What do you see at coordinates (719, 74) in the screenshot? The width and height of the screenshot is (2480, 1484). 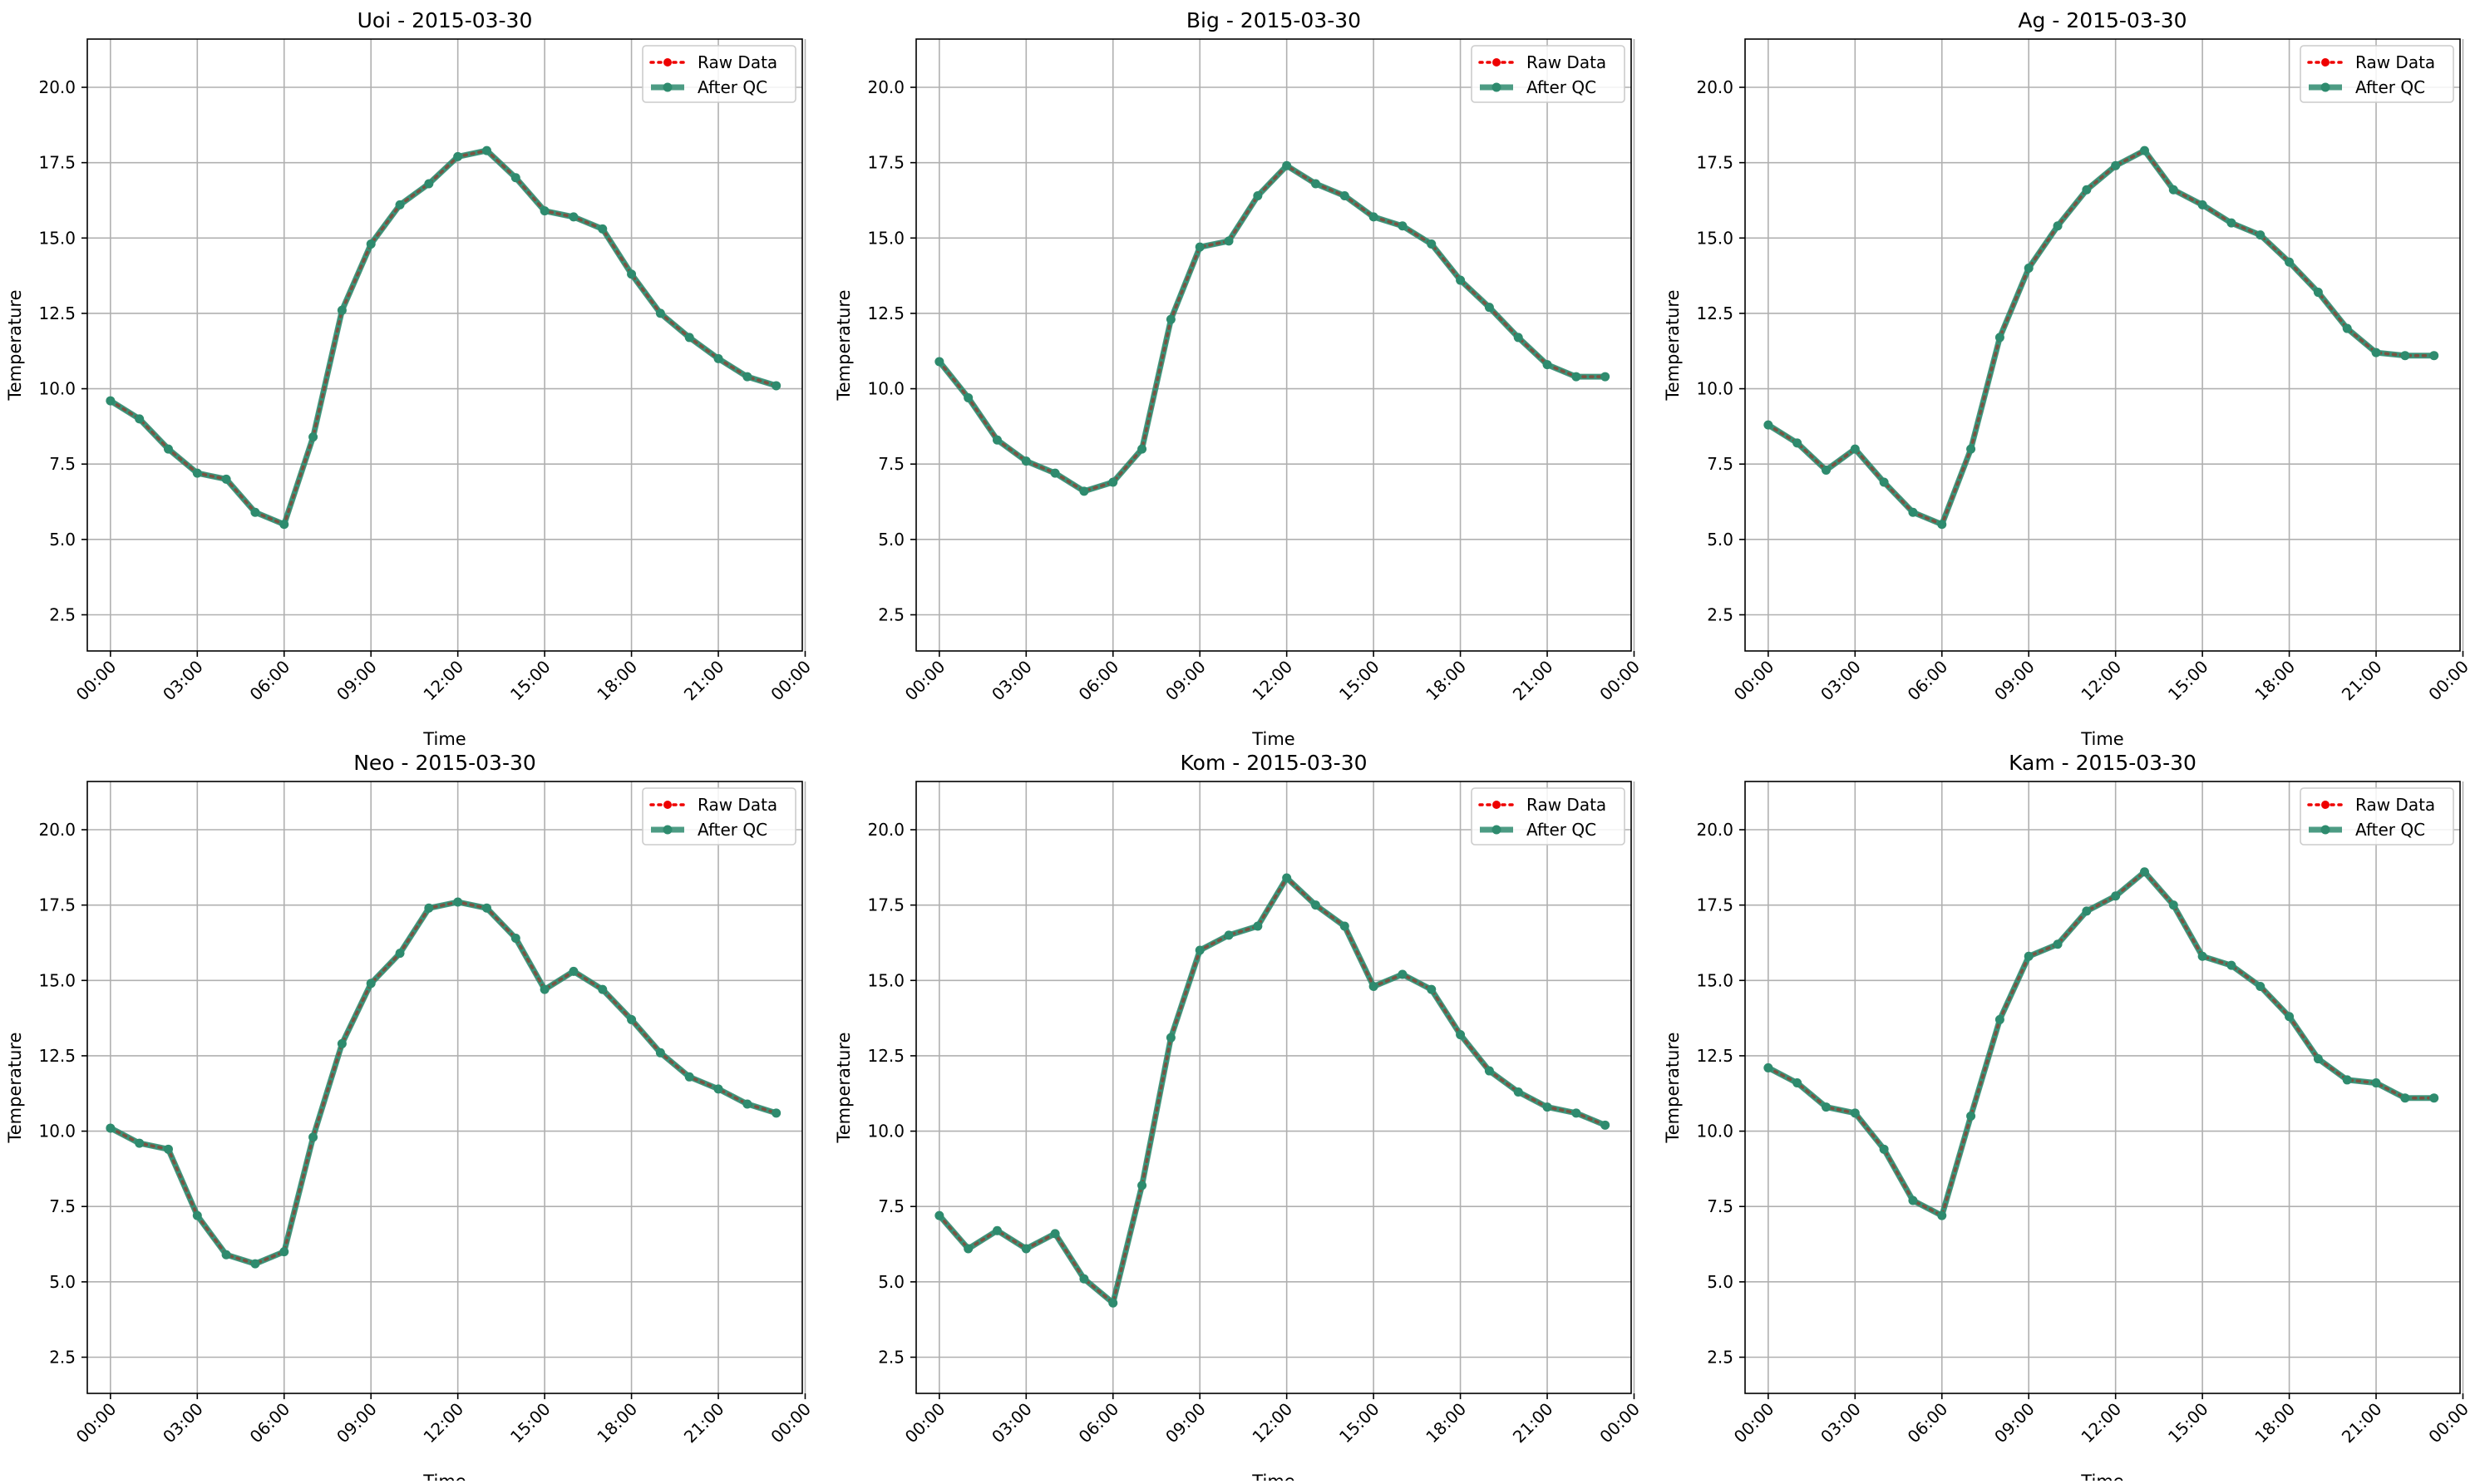 I see `legend: Raw Data After QC` at bounding box center [719, 74].